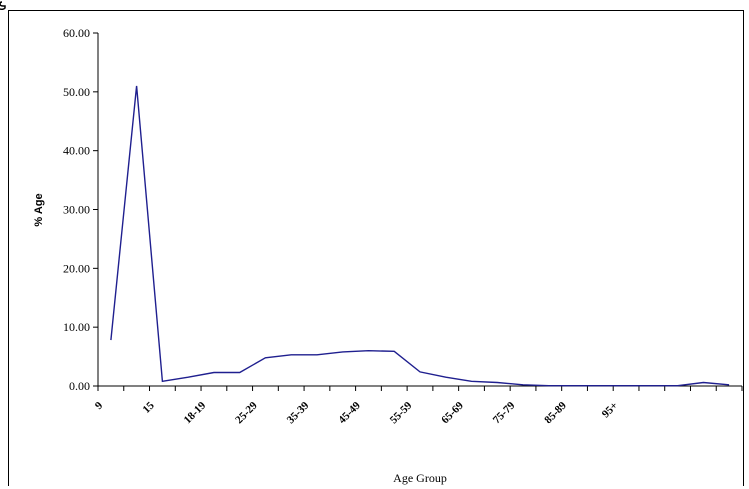 This screenshot has width=749, height=489. I want to click on x-tick-label: 15, so click(149, 407).